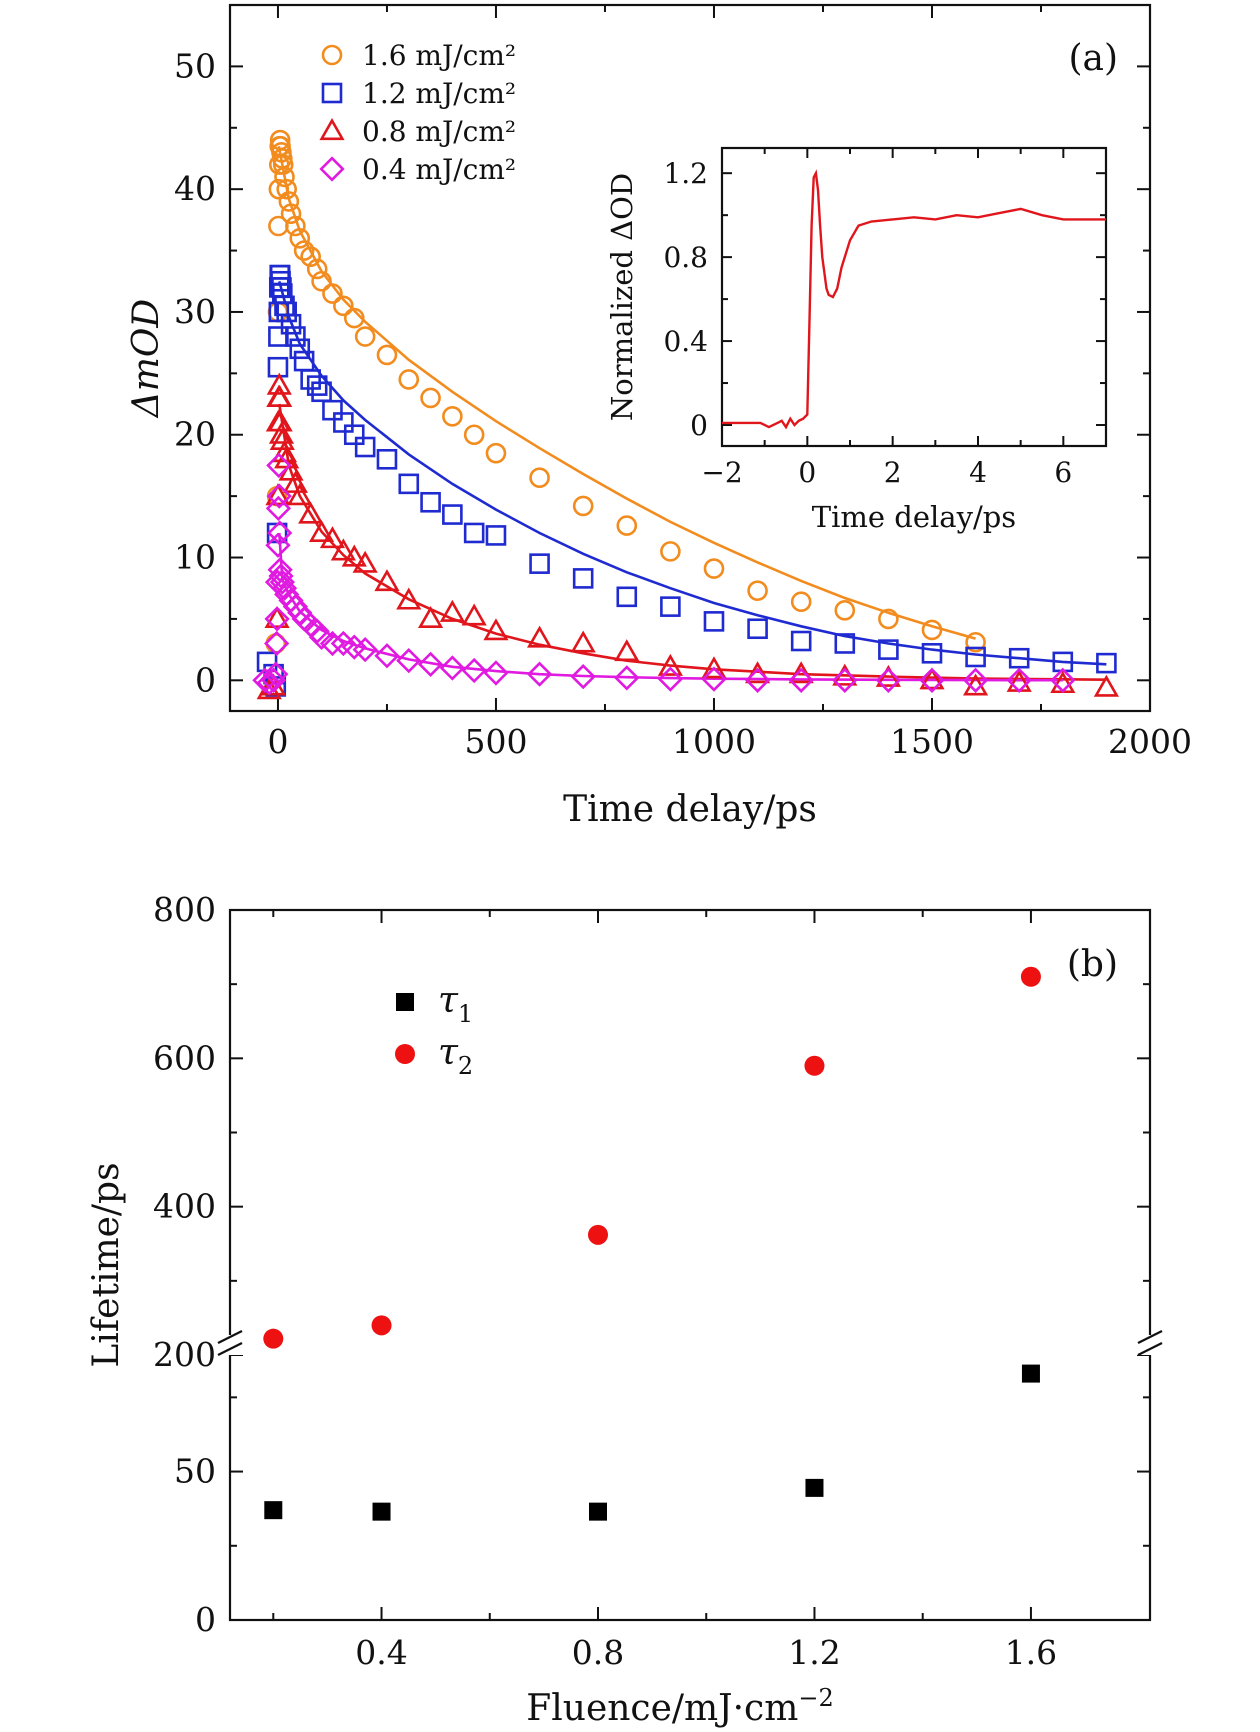 The image size is (1260, 1732). I want to click on legend-a: 1.6 mJ/cm² 1.2 mJ/cm² 0.8 mJ/cm² 0.4 mJ/cm², so click(417, 112).